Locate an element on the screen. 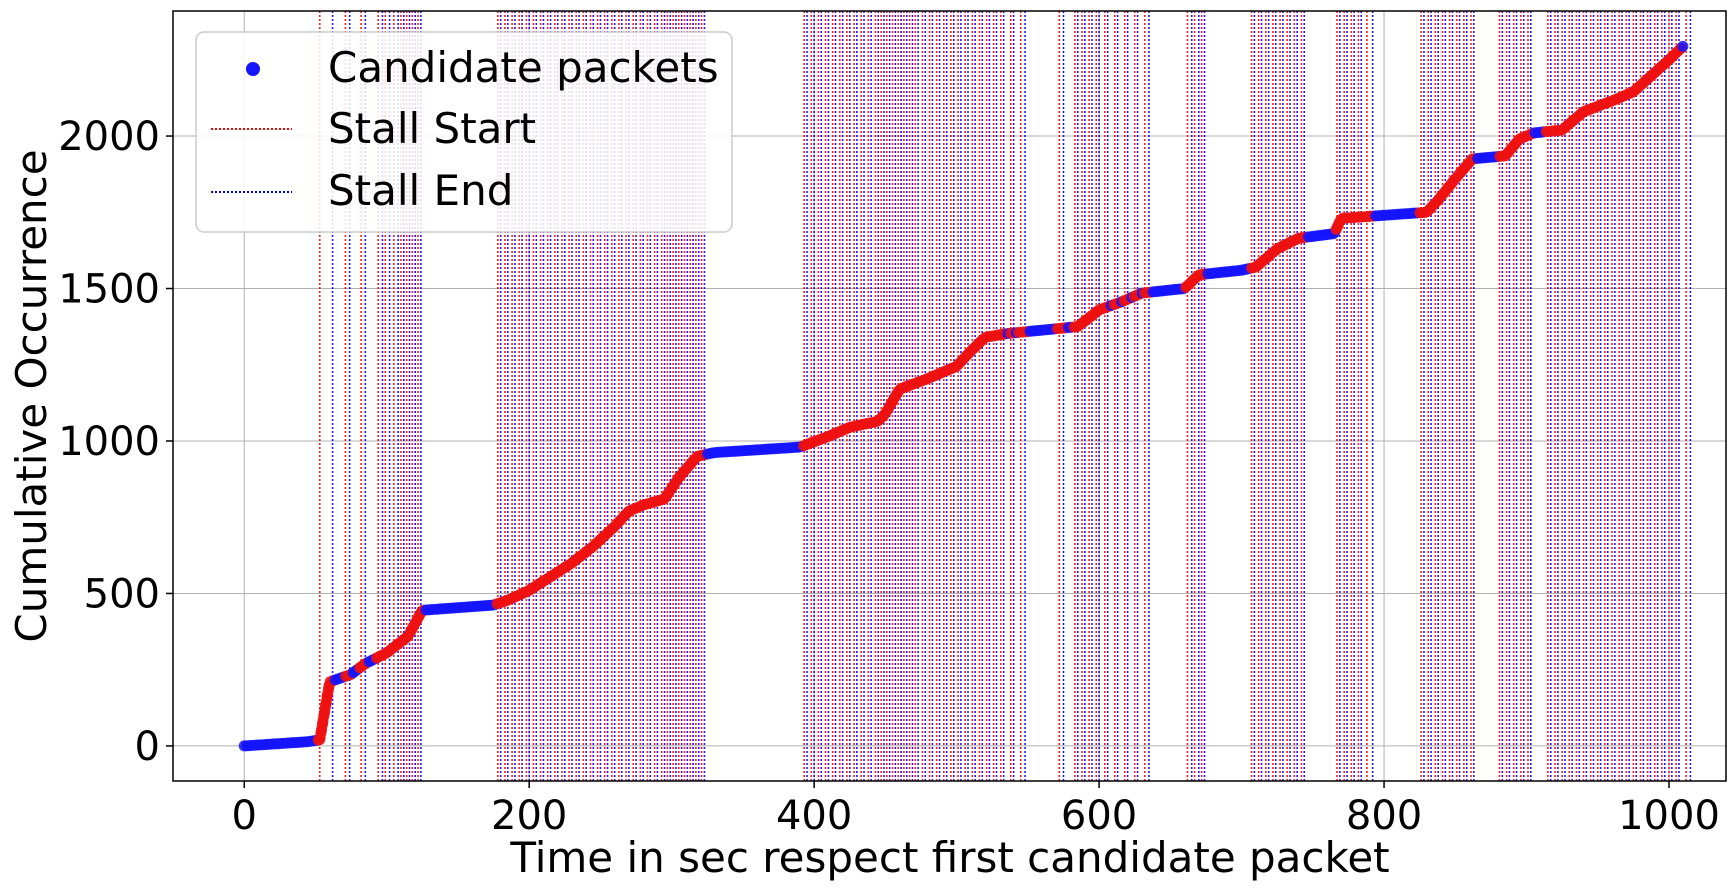 The height and width of the screenshot is (889, 1733). x-tick-label: 0 is located at coordinates (244, 816).